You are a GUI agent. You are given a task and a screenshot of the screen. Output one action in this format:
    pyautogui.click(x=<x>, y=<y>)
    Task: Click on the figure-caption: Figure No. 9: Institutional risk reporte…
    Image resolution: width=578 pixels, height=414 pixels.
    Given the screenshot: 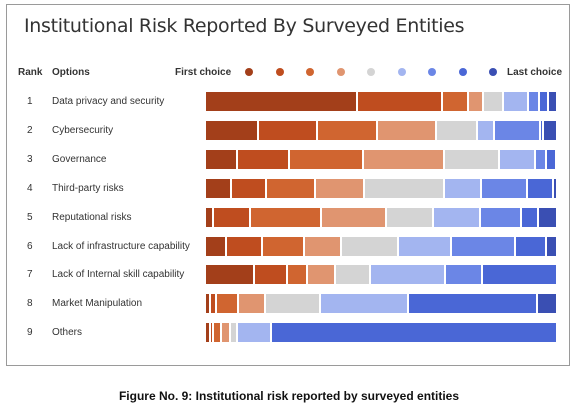 What is the action you would take?
    pyautogui.click(x=289, y=396)
    